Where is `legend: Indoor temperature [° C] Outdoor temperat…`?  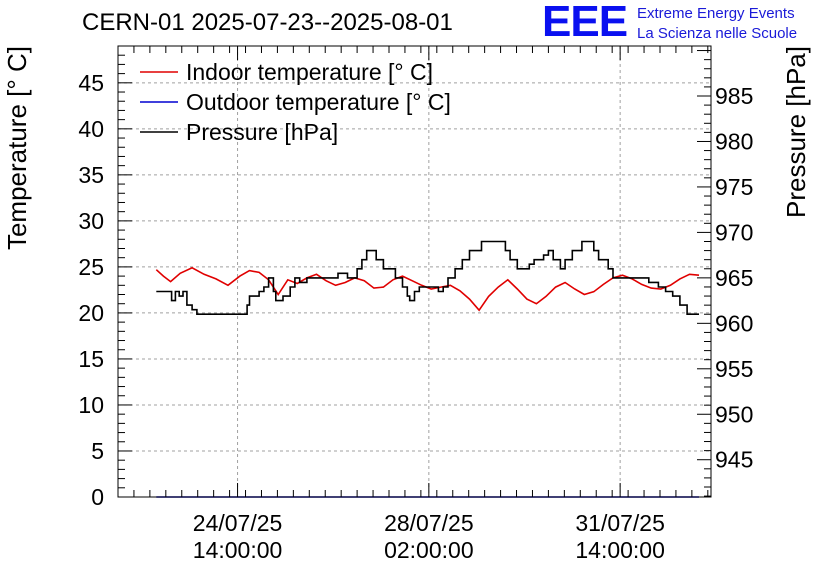 legend: Indoor temperature [° C] Outdoor temperat… is located at coordinates (295, 102).